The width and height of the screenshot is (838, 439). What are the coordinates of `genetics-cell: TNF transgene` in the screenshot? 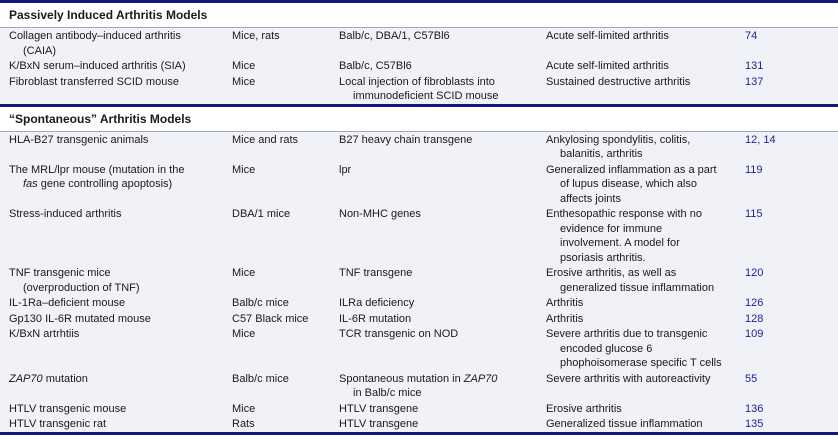 It's located at (376, 273).